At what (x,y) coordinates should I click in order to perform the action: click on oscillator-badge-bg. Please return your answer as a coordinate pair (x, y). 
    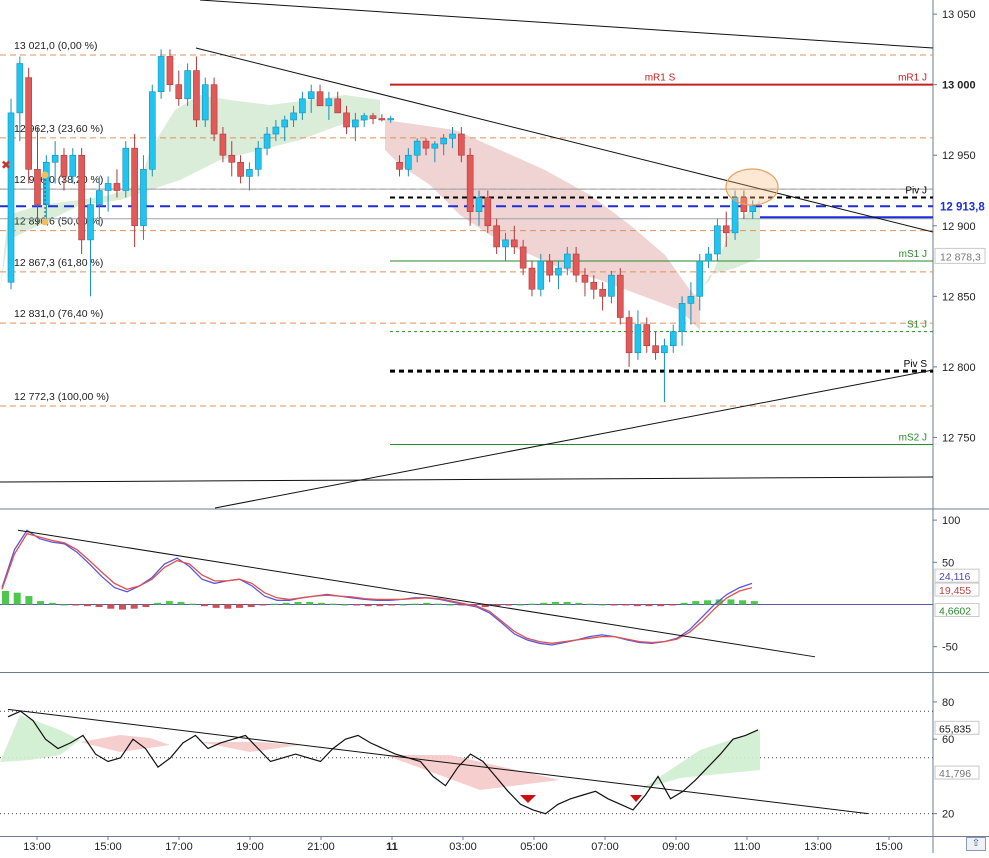
    Looking at the image, I should click on (957, 575).